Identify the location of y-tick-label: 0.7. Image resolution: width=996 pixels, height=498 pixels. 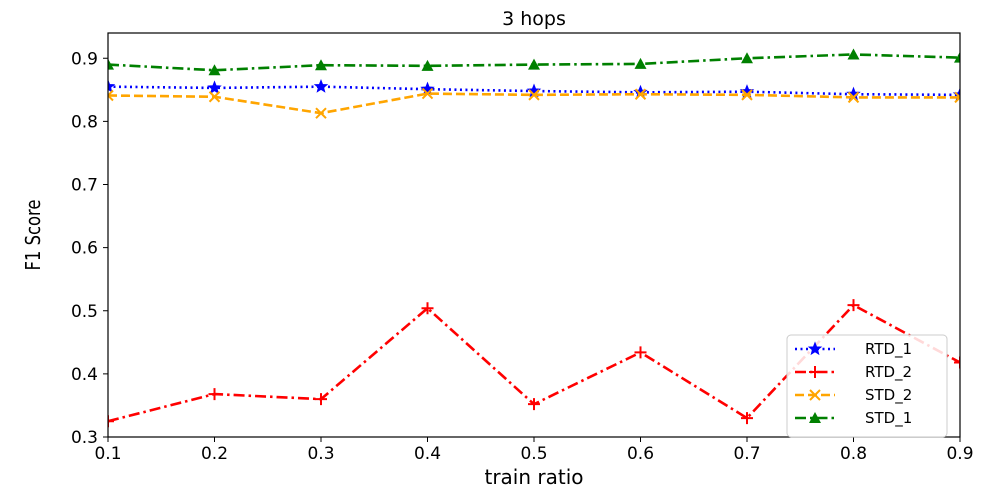
(84, 186).